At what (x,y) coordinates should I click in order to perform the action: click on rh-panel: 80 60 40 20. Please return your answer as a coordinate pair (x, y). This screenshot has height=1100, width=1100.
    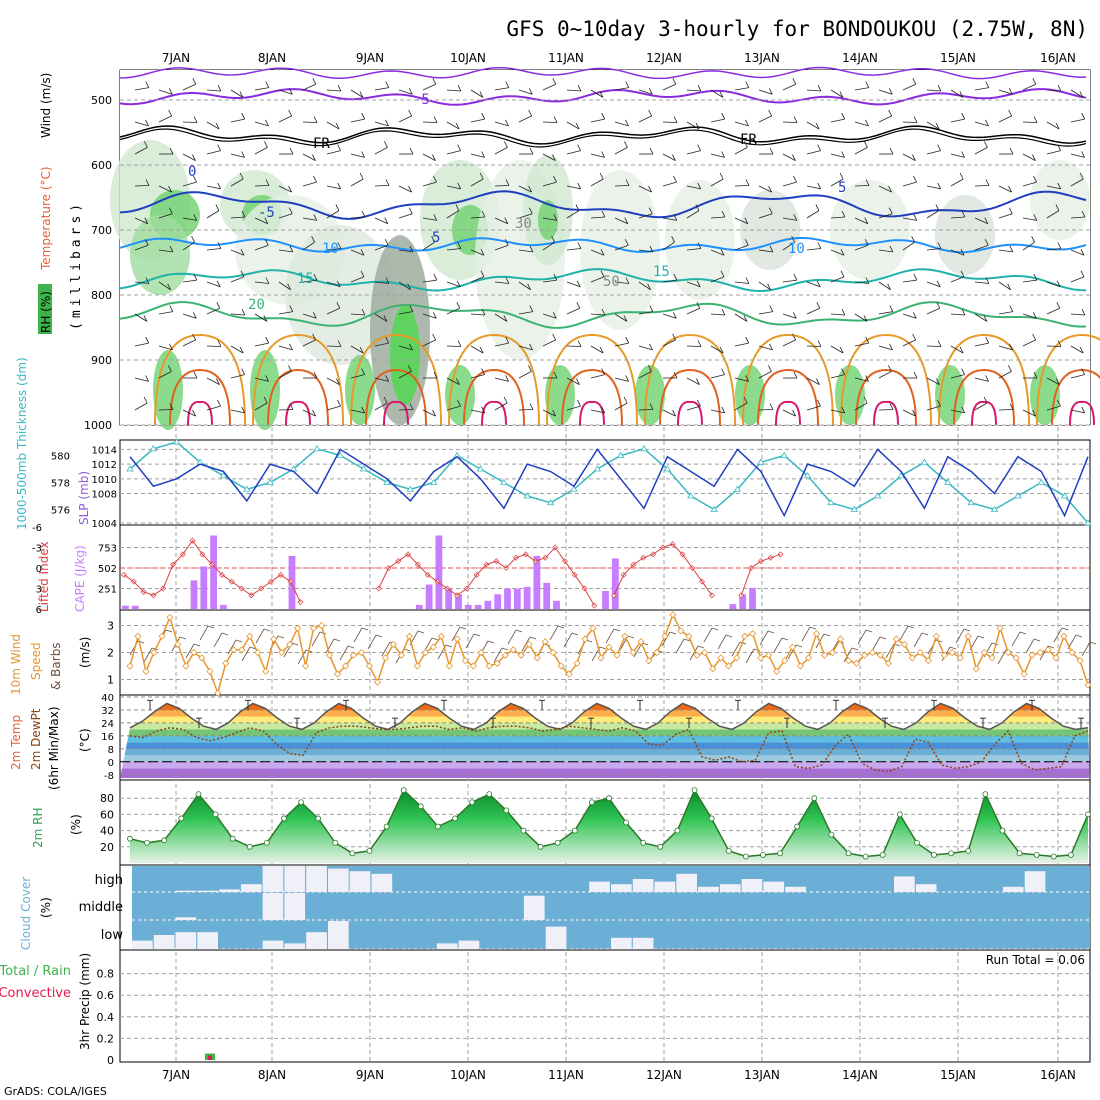
    Looking at the image, I should click on (595, 825).